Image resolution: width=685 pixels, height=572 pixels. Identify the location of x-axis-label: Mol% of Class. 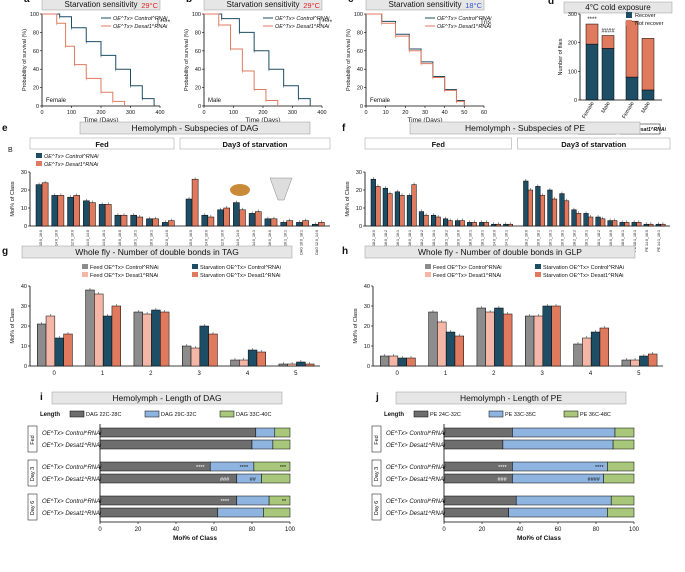
(539, 538).